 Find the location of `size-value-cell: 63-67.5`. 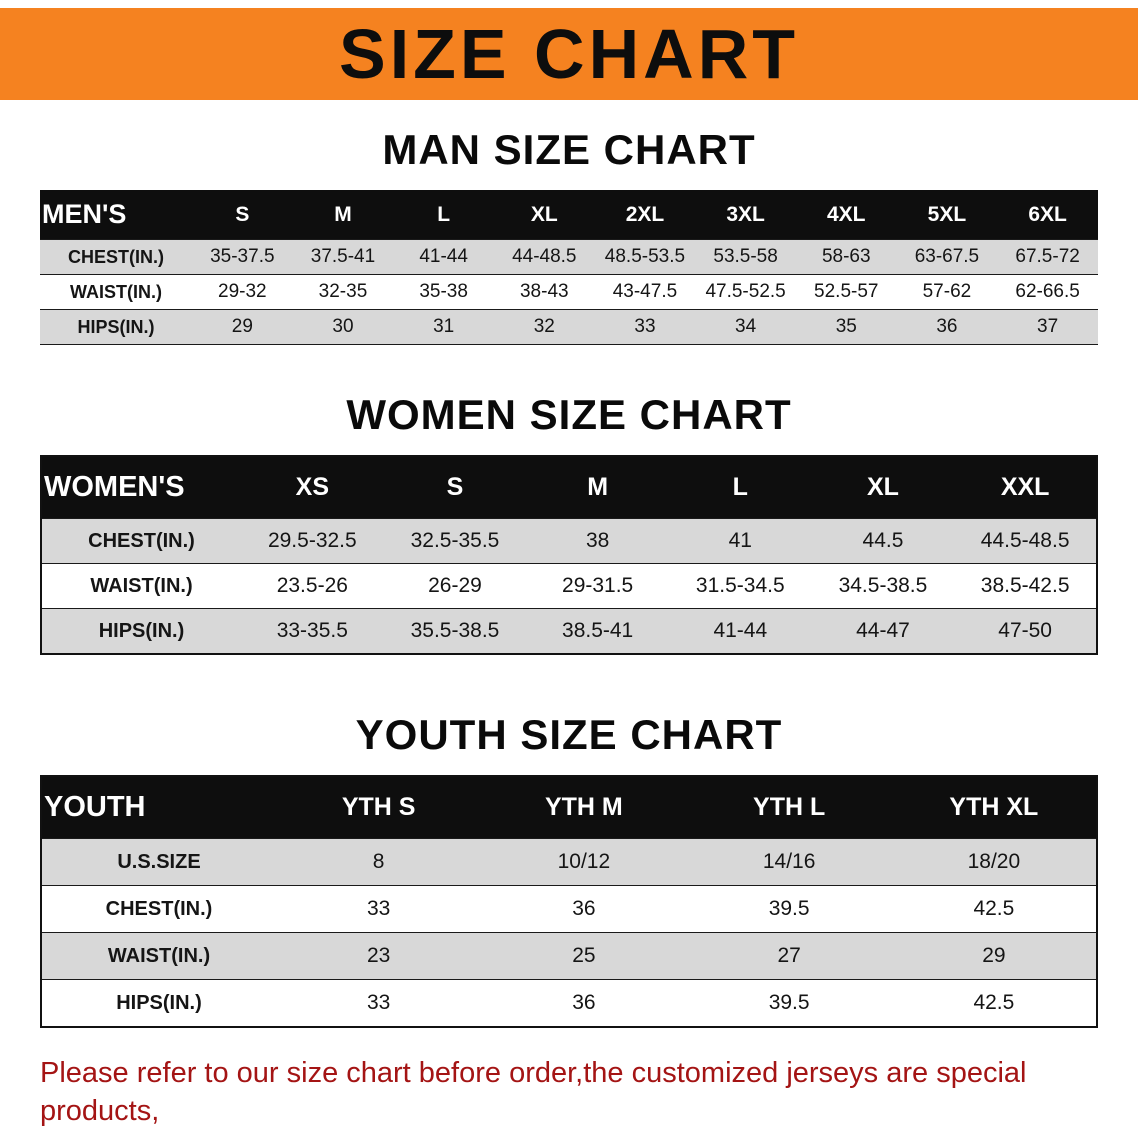

size-value-cell: 63-67.5 is located at coordinates (947, 257).